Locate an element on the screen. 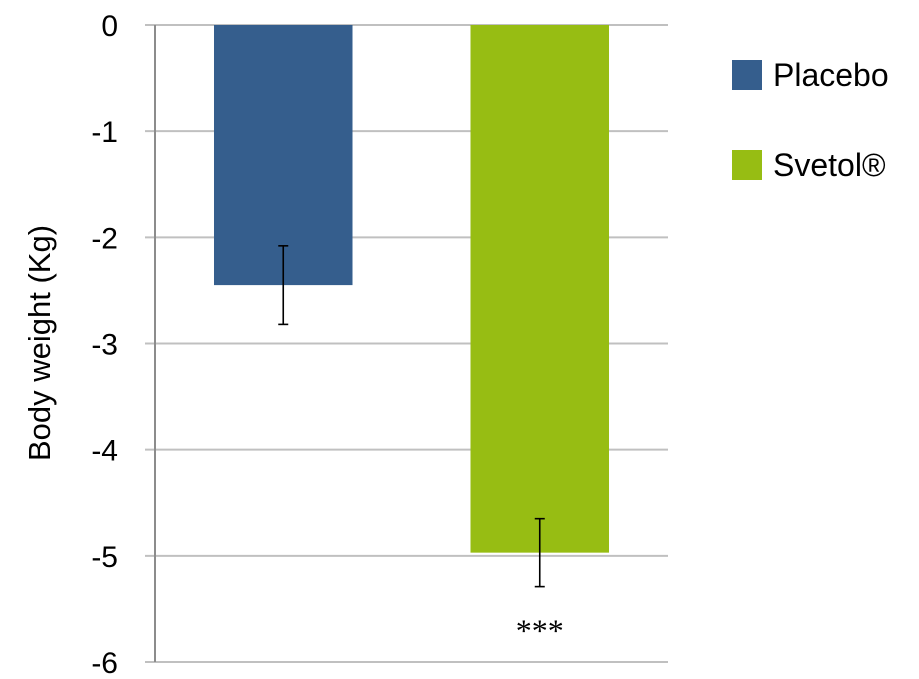 The height and width of the screenshot is (679, 919). y-tick-labels: 0 -1 -2 -3 -4 -5 -6 is located at coordinates (104, 344).